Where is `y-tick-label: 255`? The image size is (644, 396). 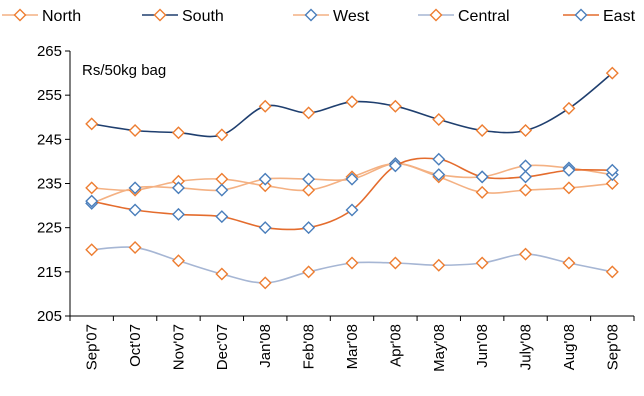
y-tick-label: 255 is located at coordinates (49, 95).